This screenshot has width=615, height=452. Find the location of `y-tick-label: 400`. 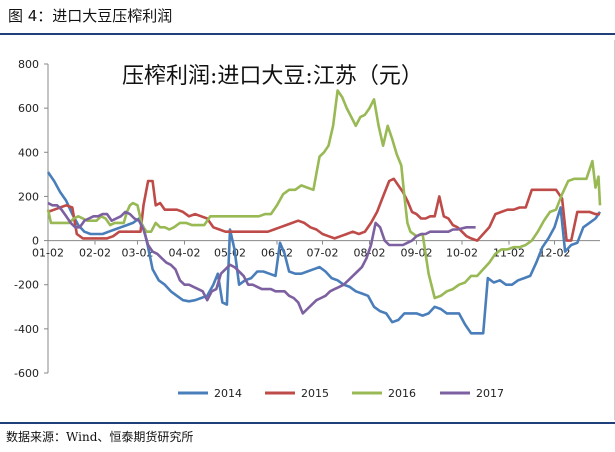

y-tick-label: 400 is located at coordinates (28, 152).